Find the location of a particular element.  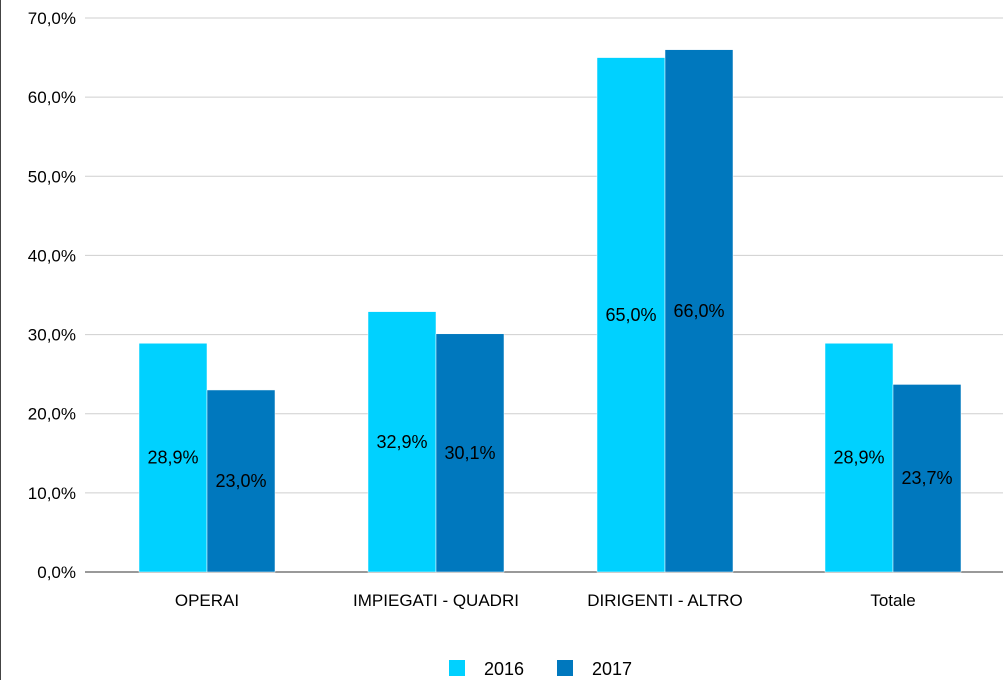

legend-swatch-2017 is located at coordinates (565, 668).